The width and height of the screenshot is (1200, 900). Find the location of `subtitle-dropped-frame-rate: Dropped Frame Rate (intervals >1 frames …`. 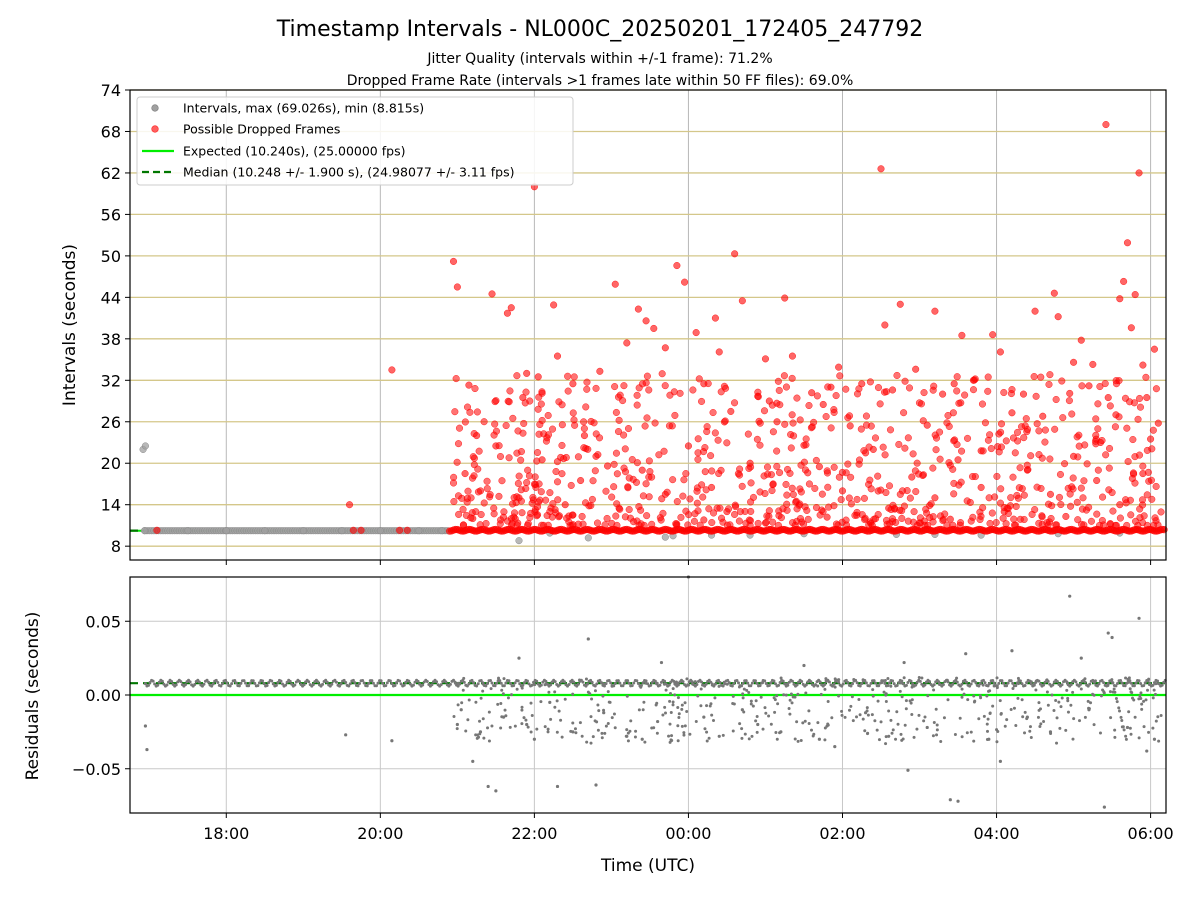

subtitle-dropped-frame-rate: Dropped Frame Rate (intervals >1 frames … is located at coordinates (600, 81).